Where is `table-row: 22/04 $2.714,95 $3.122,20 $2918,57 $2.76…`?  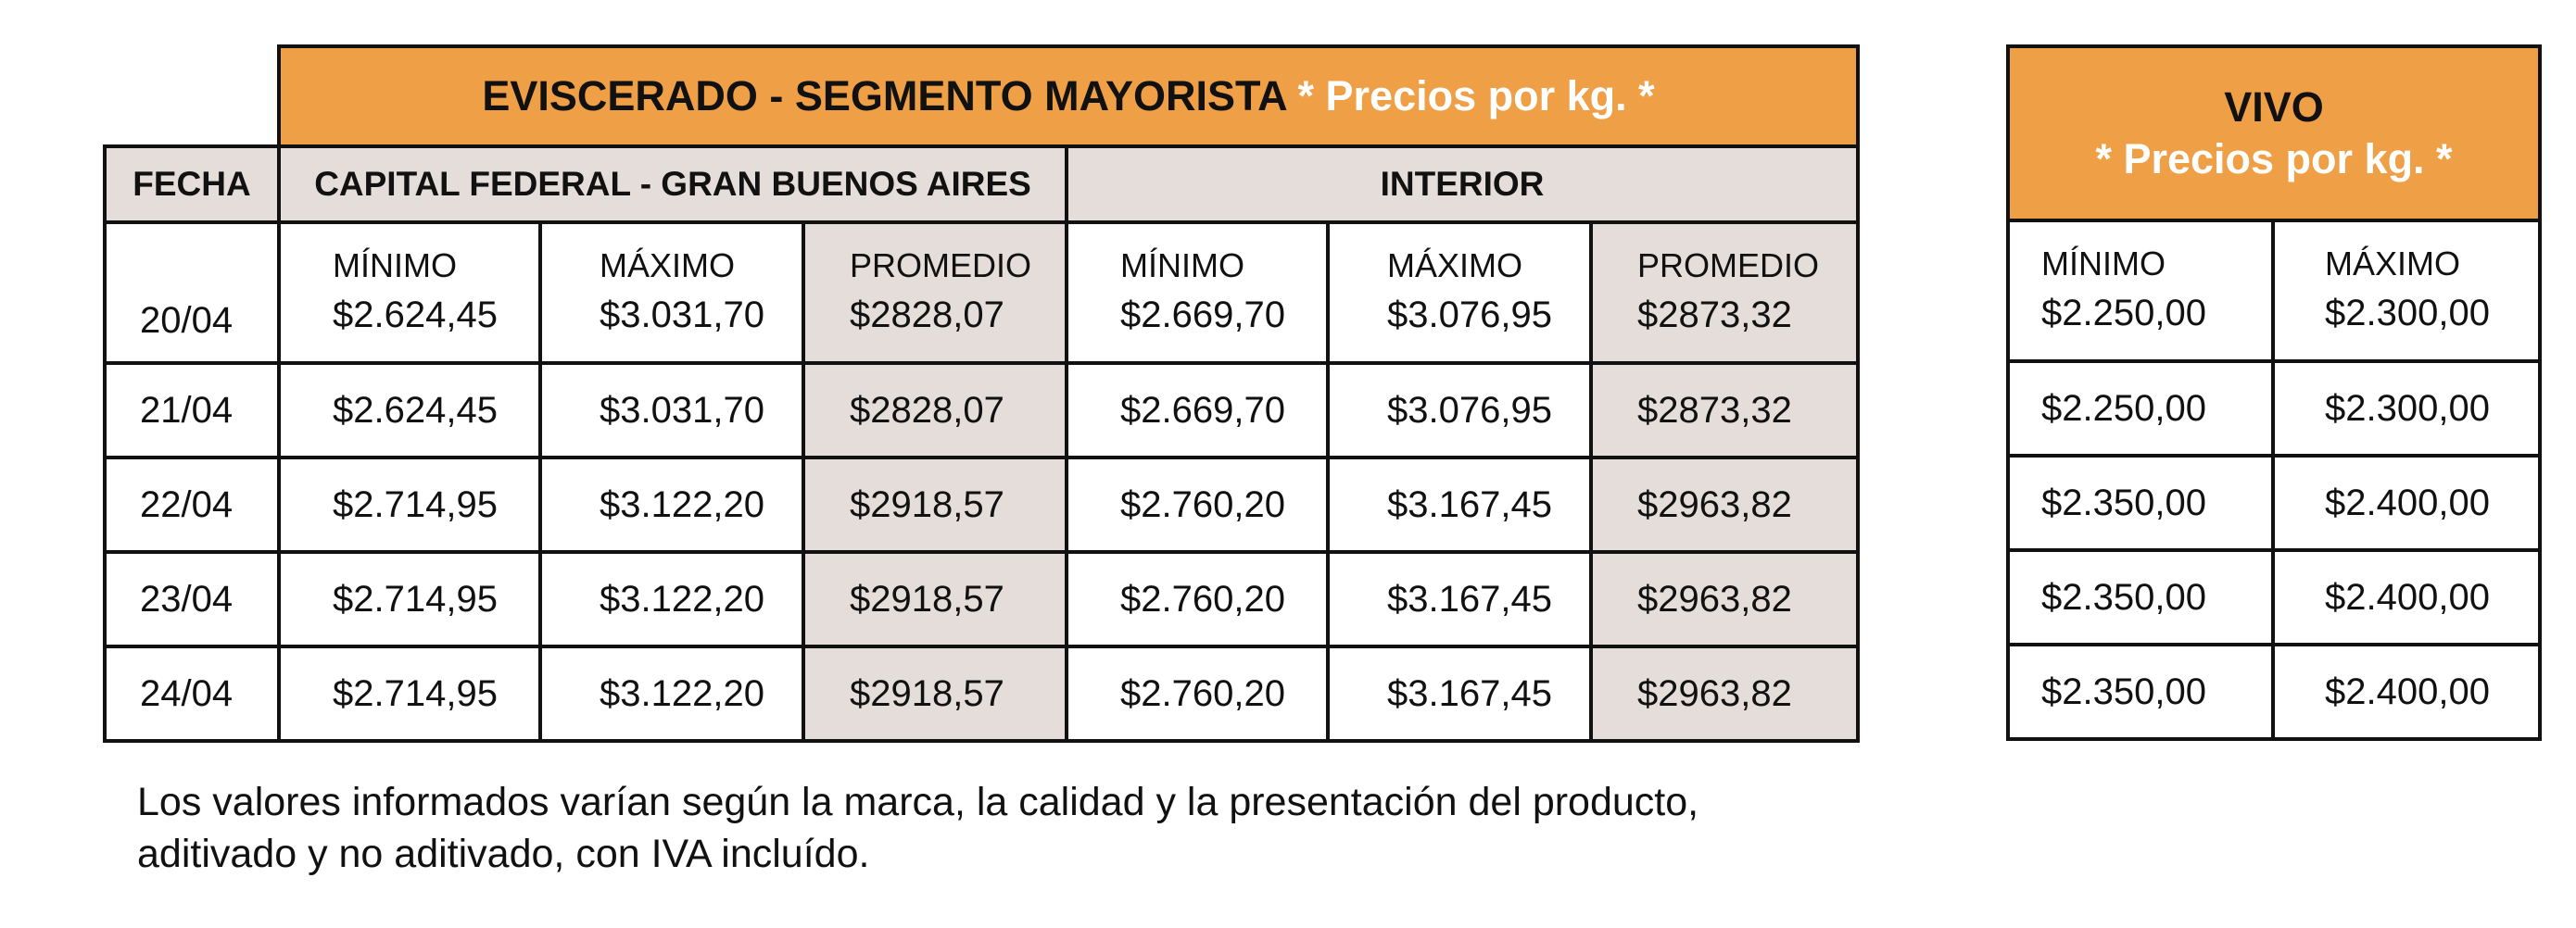 table-row: 22/04 $2.714,95 $3.122,20 $2918,57 $2.76… is located at coordinates (982, 505).